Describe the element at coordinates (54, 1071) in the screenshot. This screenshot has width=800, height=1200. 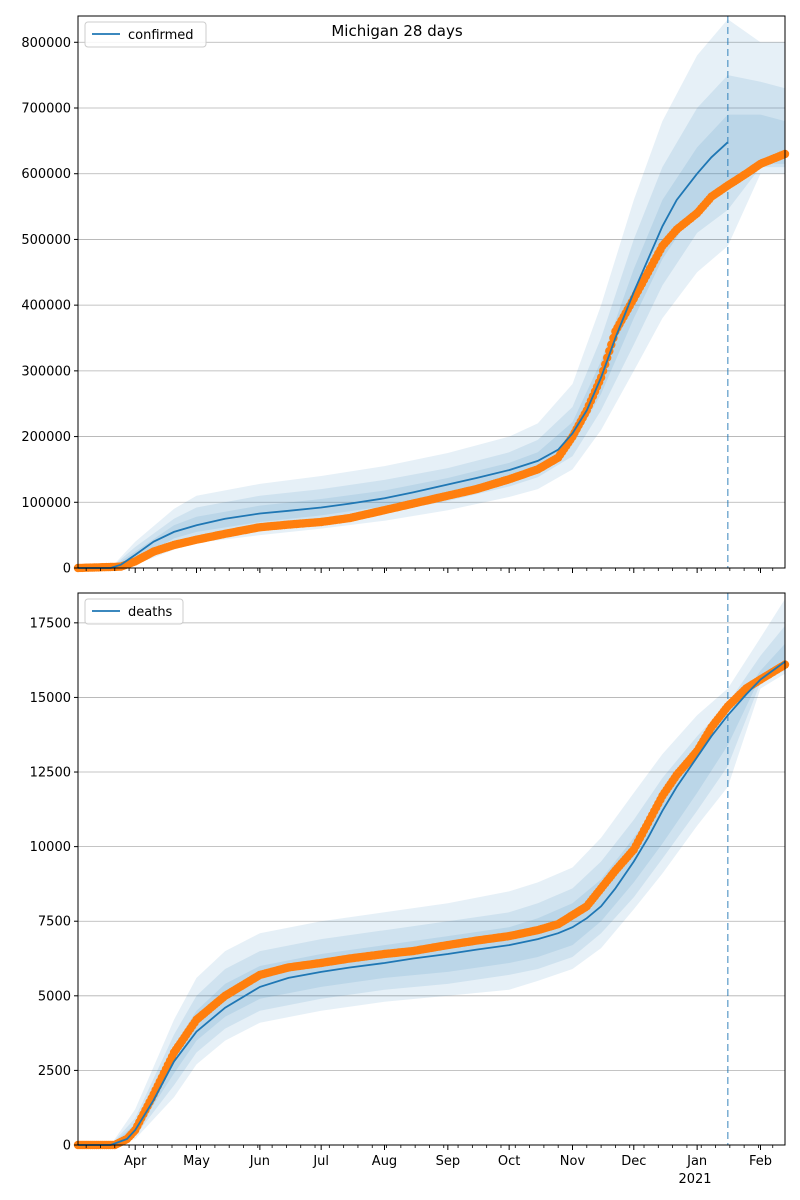
I see `deaths-y-tick-label: 2500` at that location.